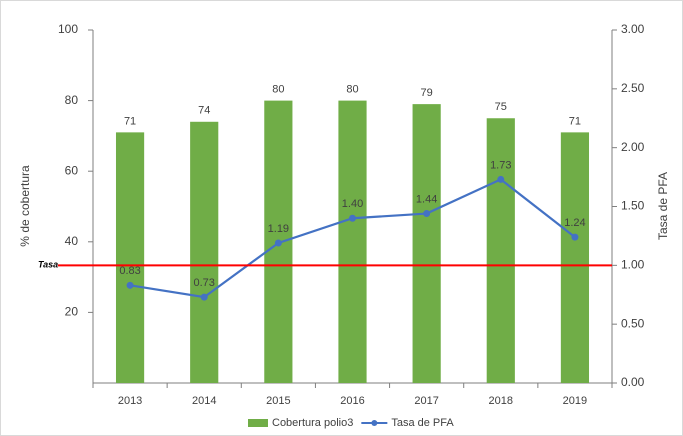  What do you see at coordinates (72, 312) in the screenshot?
I see `y-tick-label: 20` at bounding box center [72, 312].